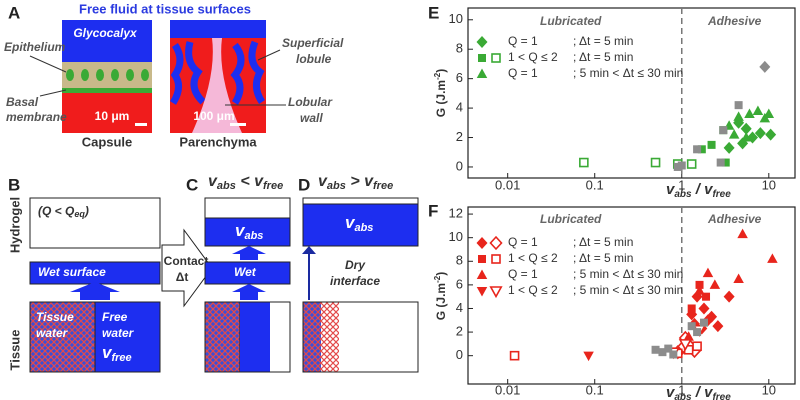 The image size is (800, 400). I want to click on panel-label: F, so click(433, 210).